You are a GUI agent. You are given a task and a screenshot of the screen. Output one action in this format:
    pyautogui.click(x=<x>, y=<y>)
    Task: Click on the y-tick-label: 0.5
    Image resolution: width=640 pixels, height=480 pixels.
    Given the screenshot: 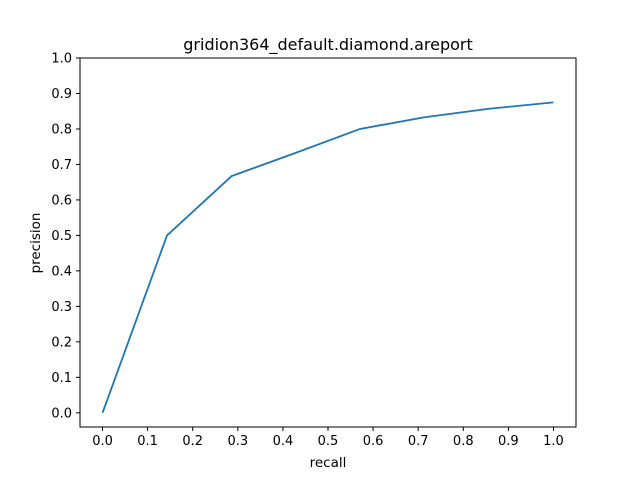 What is the action you would take?
    pyautogui.click(x=61, y=236)
    